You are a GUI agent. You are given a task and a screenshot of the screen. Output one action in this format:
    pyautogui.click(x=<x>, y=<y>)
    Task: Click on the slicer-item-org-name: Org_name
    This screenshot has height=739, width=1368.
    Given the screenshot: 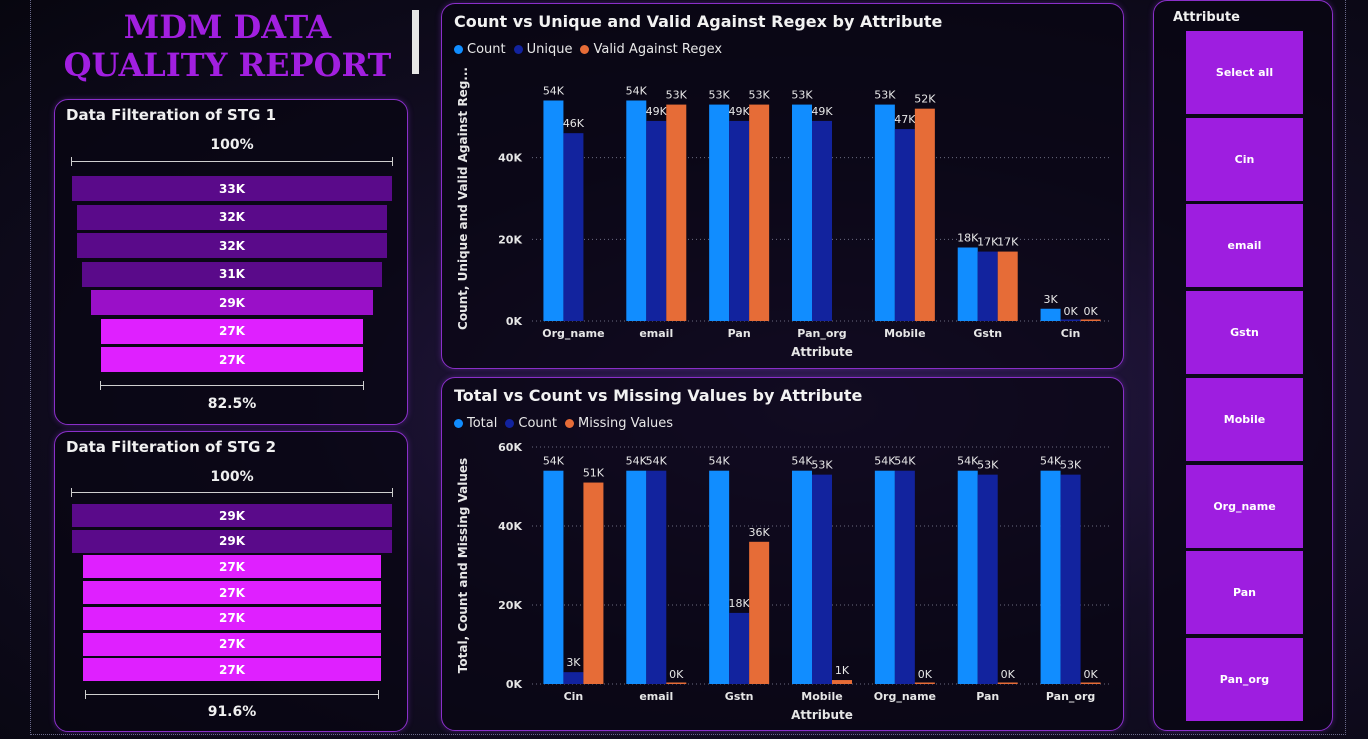 What is the action you would take?
    pyautogui.click(x=1244, y=506)
    